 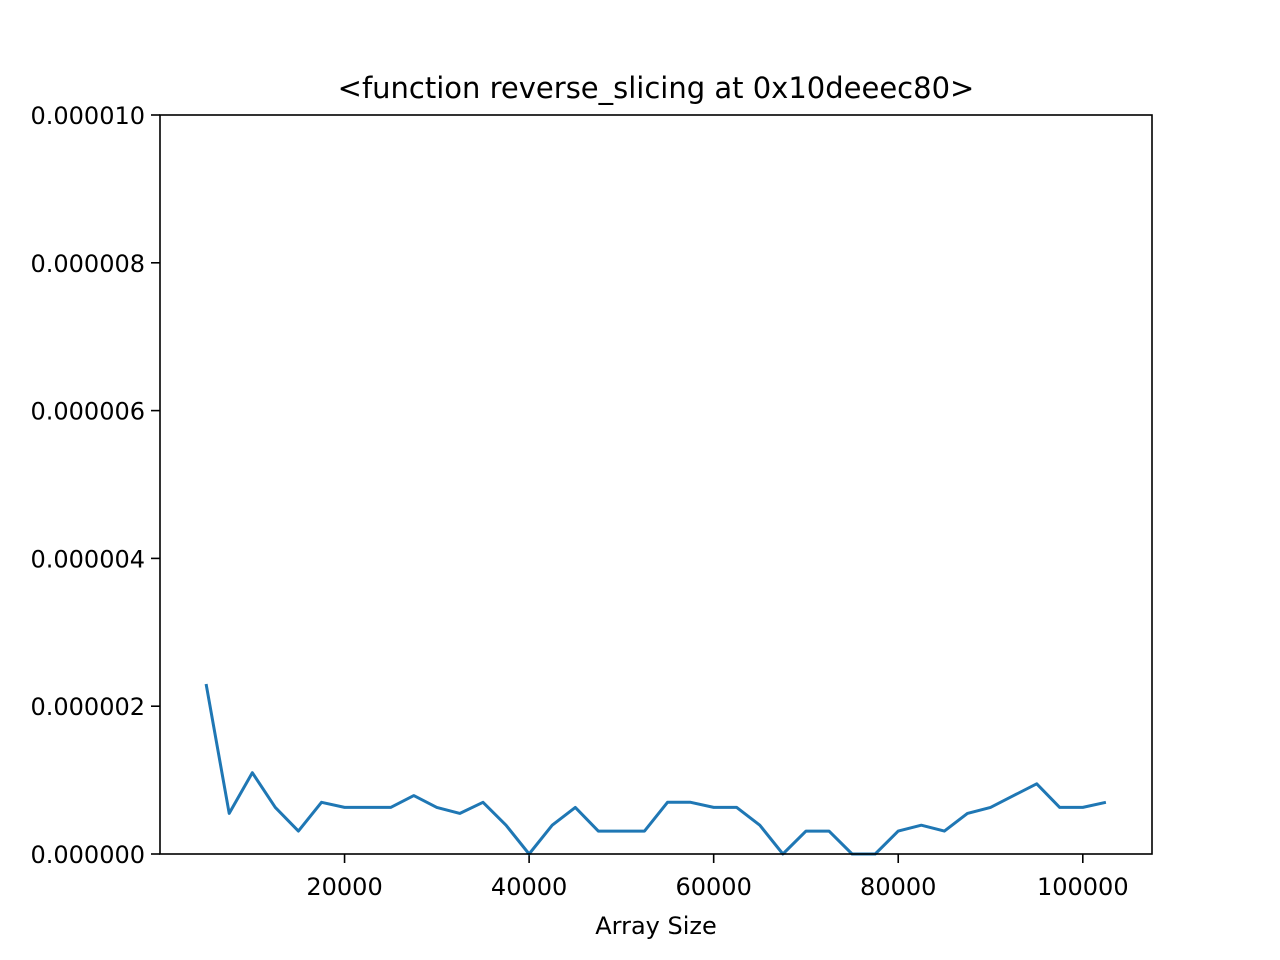 What do you see at coordinates (87, 116) in the screenshot?
I see `y-tick-label: 0.000010` at bounding box center [87, 116].